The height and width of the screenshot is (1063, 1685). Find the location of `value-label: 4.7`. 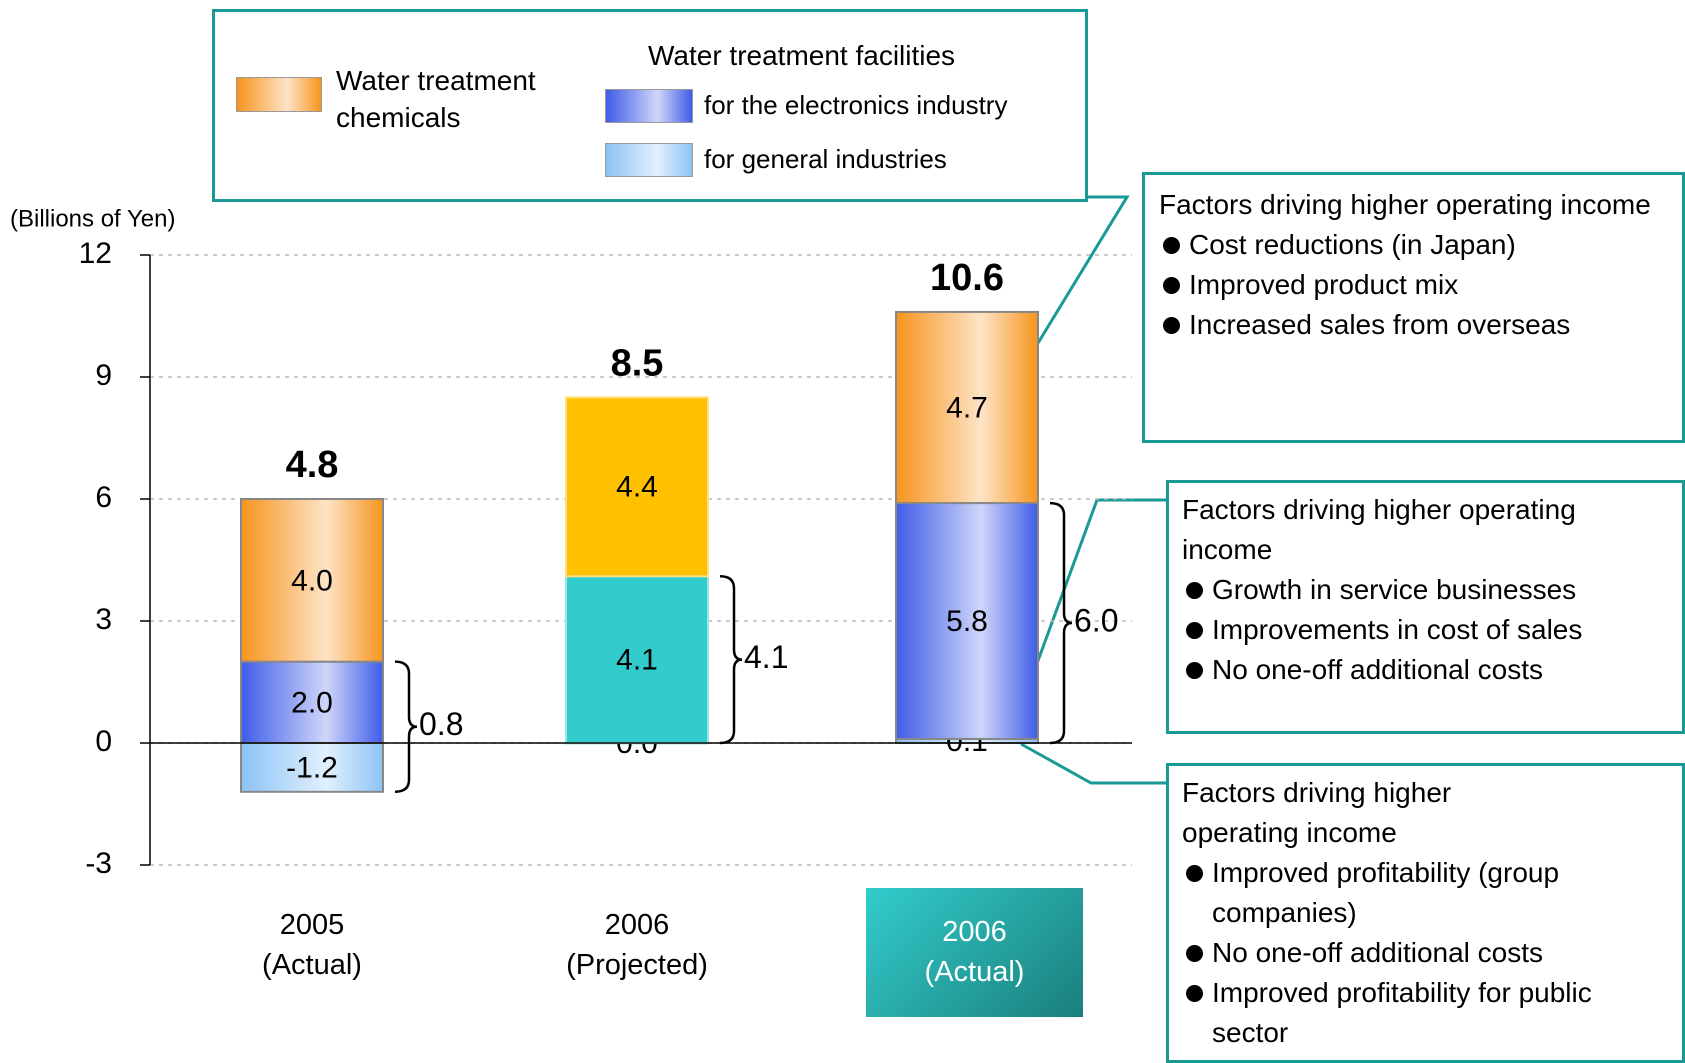

value-label: 4.7 is located at coordinates (967, 407).